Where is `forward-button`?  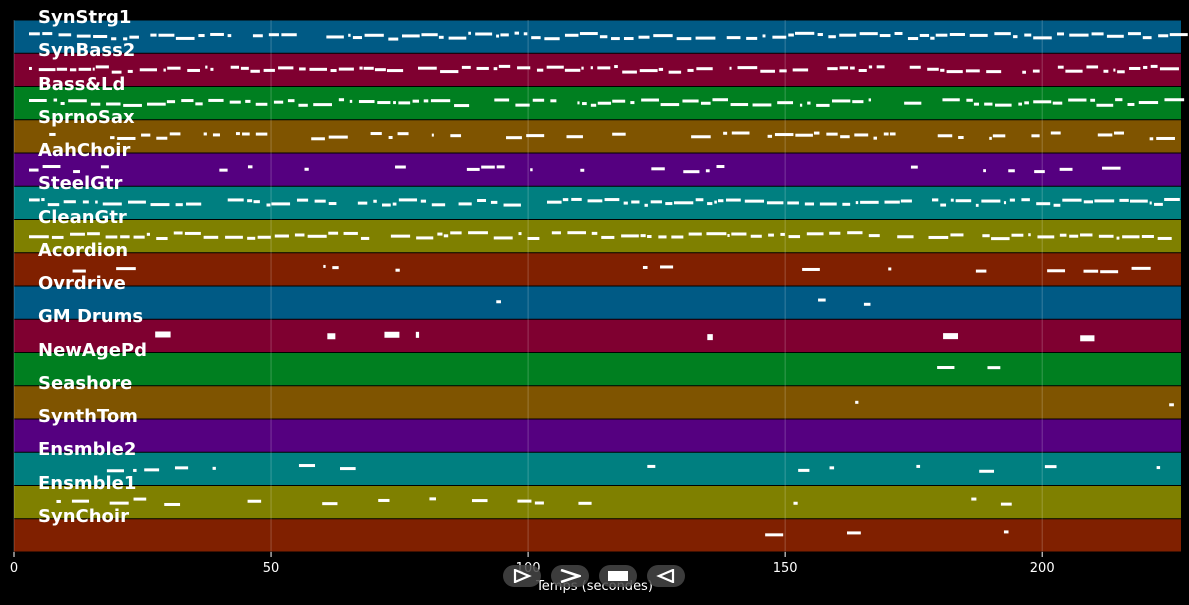
forward-button is located at coordinates (570, 576).